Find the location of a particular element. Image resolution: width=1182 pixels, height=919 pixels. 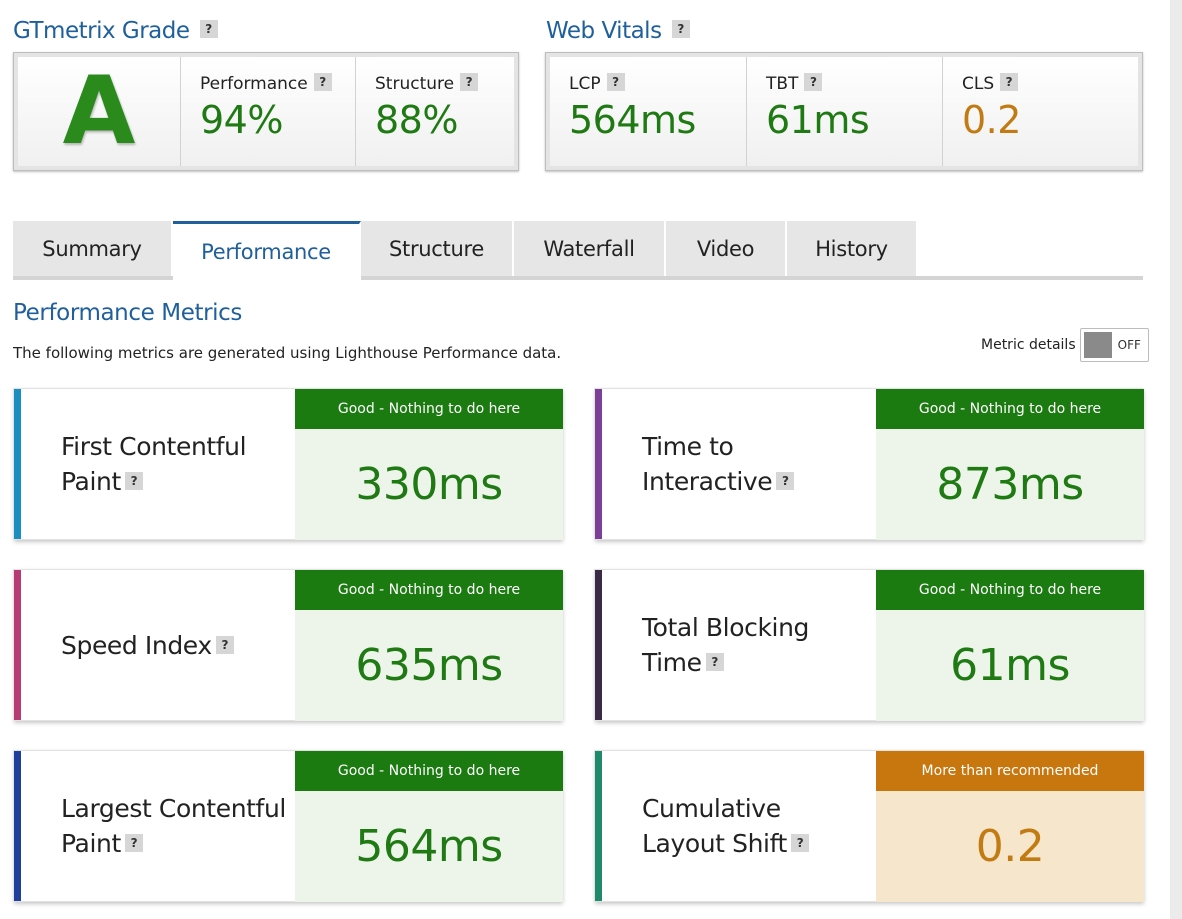

metric-name-line1: Cumulative is located at coordinates (711, 808).